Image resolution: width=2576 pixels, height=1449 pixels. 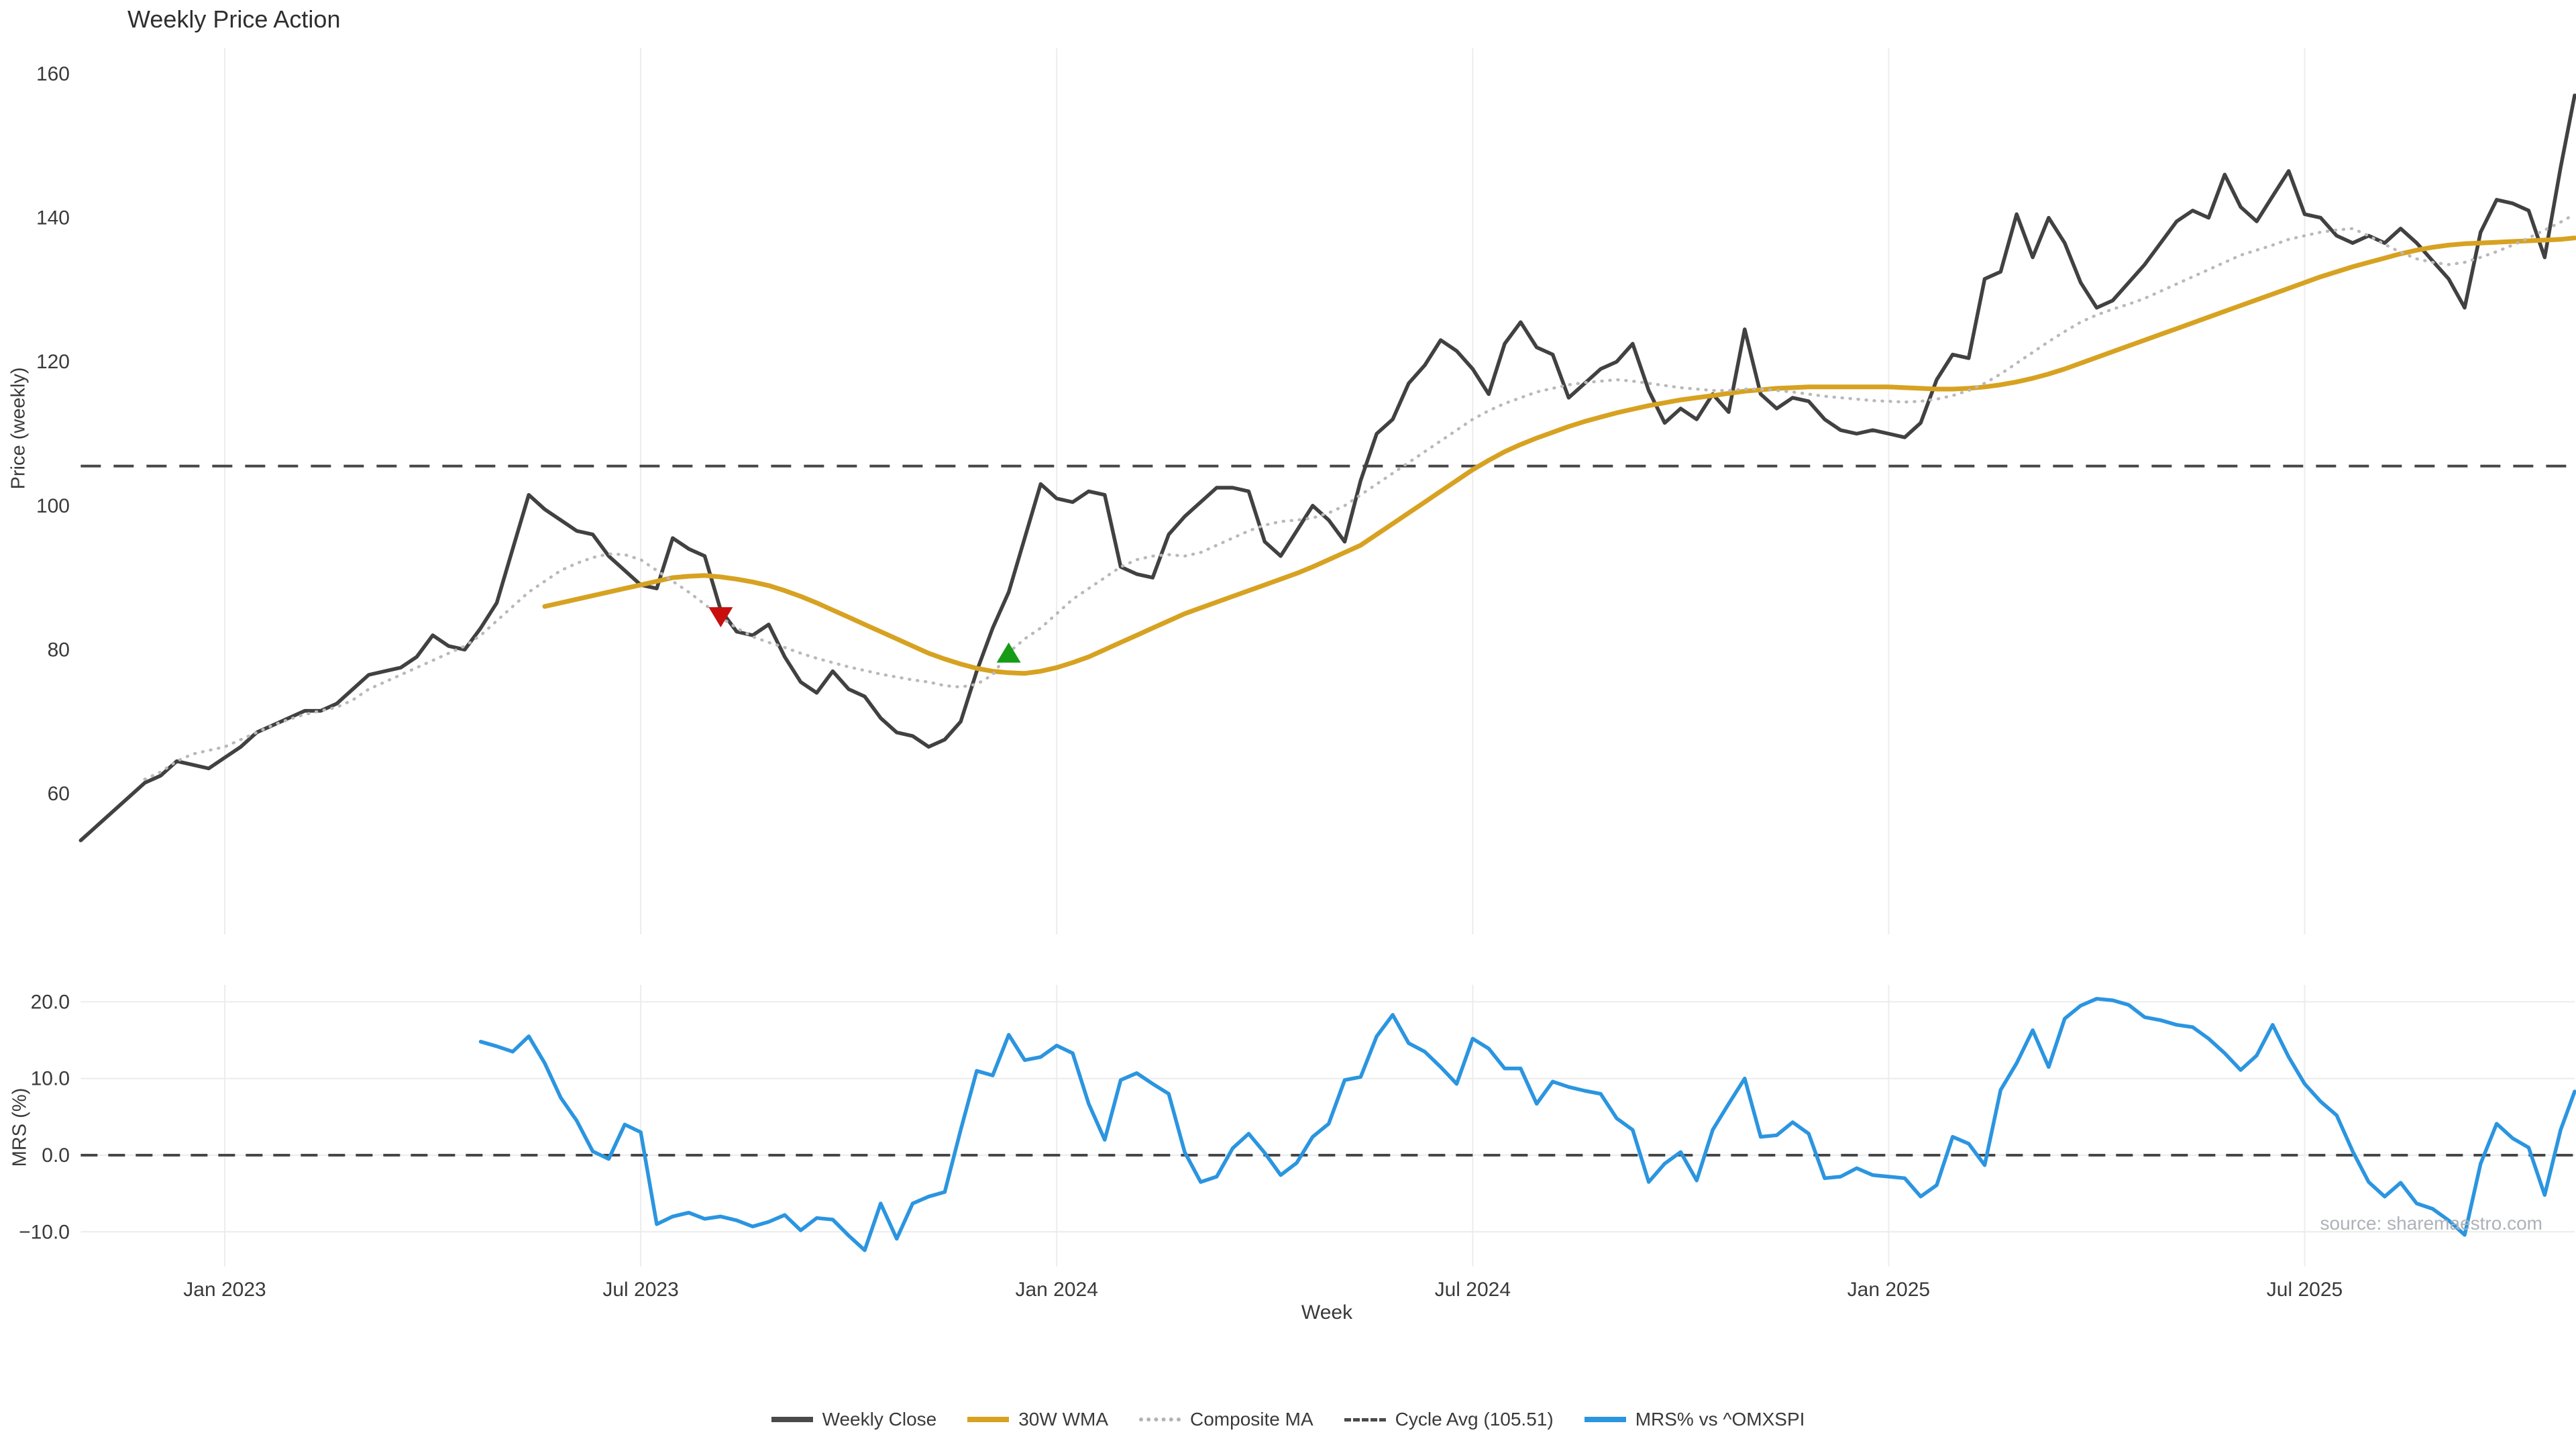 What do you see at coordinates (1720, 1419) in the screenshot?
I see `legend-label: MRS% vs ^OMXSPI` at bounding box center [1720, 1419].